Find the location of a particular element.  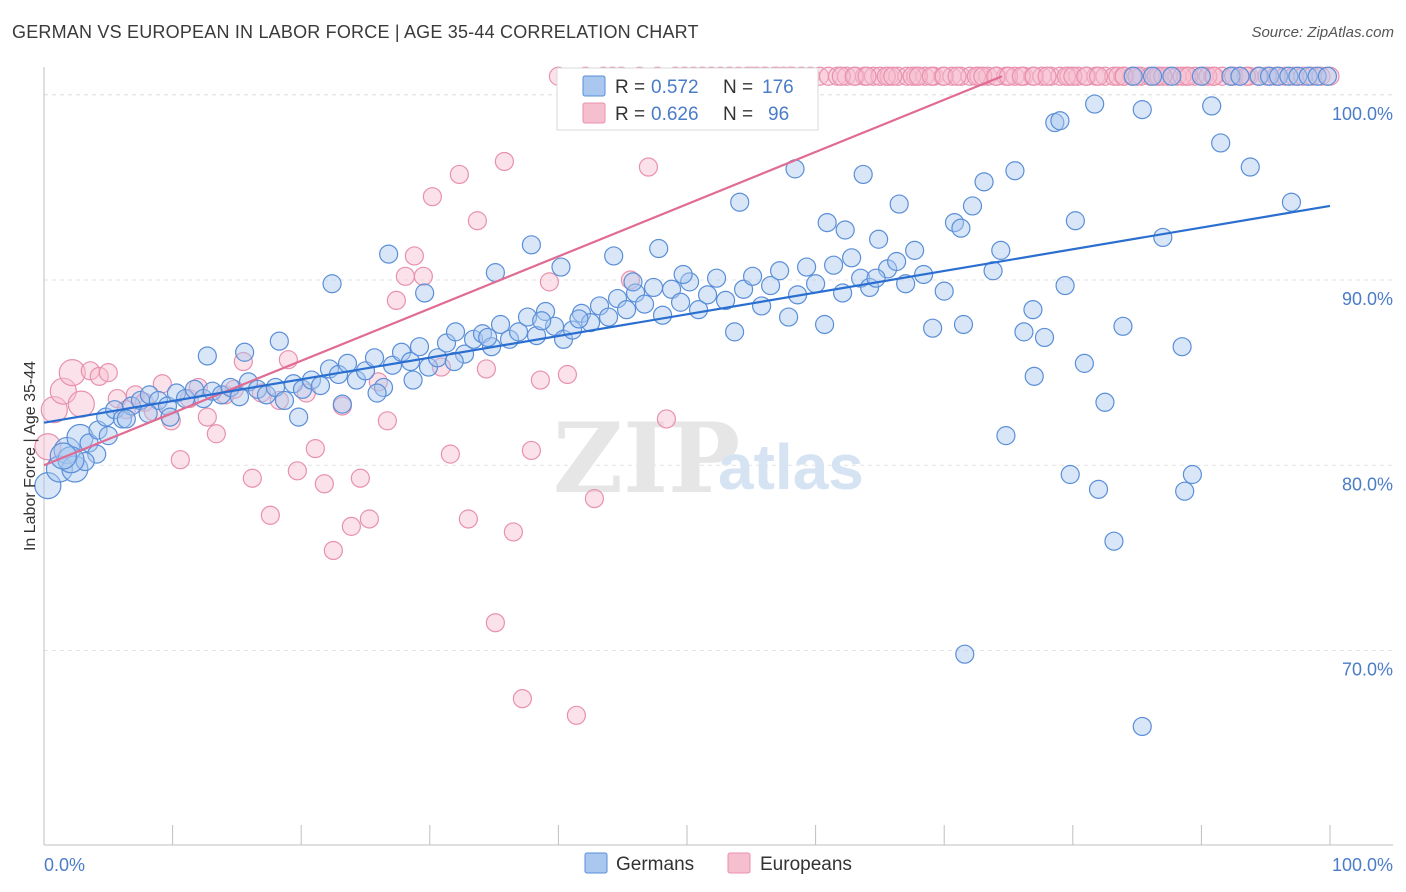

series-legend-swatch-europeans is located at coordinates (739, 863).